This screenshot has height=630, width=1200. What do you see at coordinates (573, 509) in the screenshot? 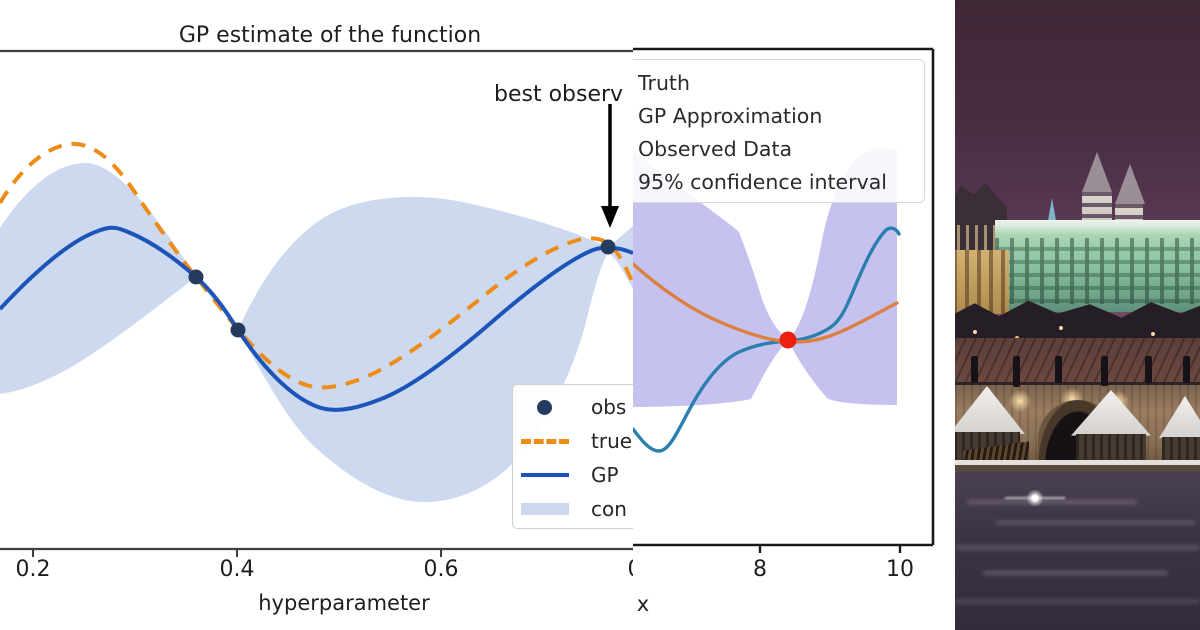
I see `legend-item-con: con` at bounding box center [573, 509].